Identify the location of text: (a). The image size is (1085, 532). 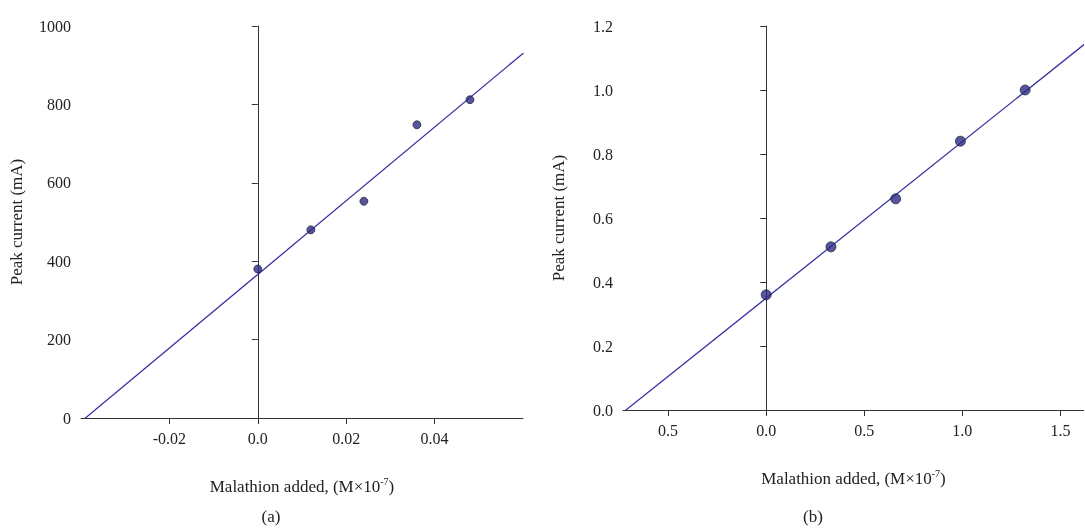
(271, 516).